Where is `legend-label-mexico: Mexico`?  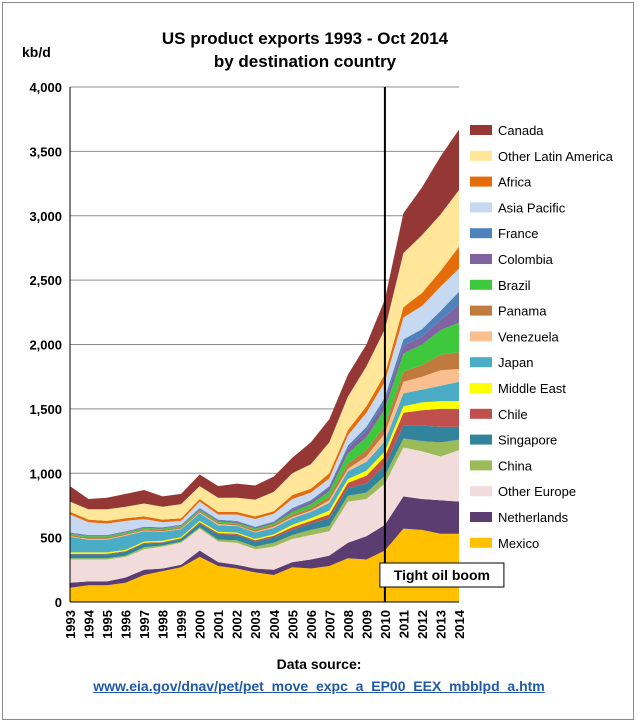 legend-label-mexico: Mexico is located at coordinates (518, 543).